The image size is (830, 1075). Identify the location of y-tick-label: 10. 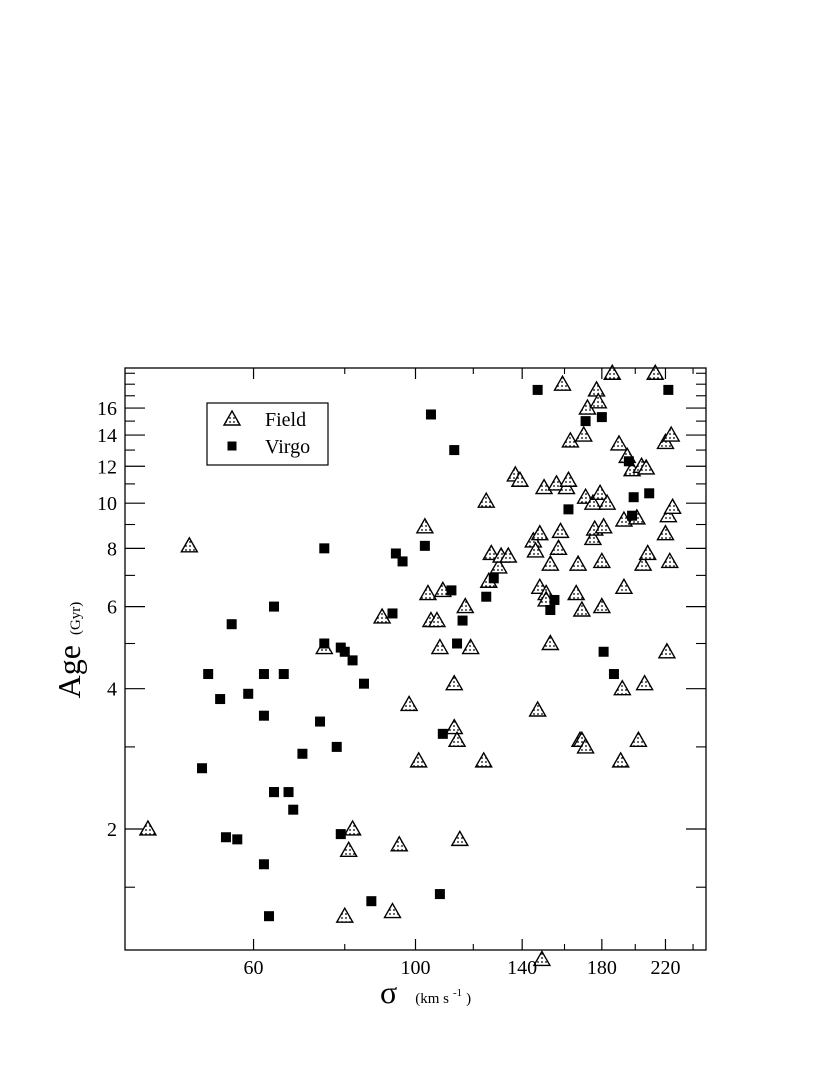
(107, 504).